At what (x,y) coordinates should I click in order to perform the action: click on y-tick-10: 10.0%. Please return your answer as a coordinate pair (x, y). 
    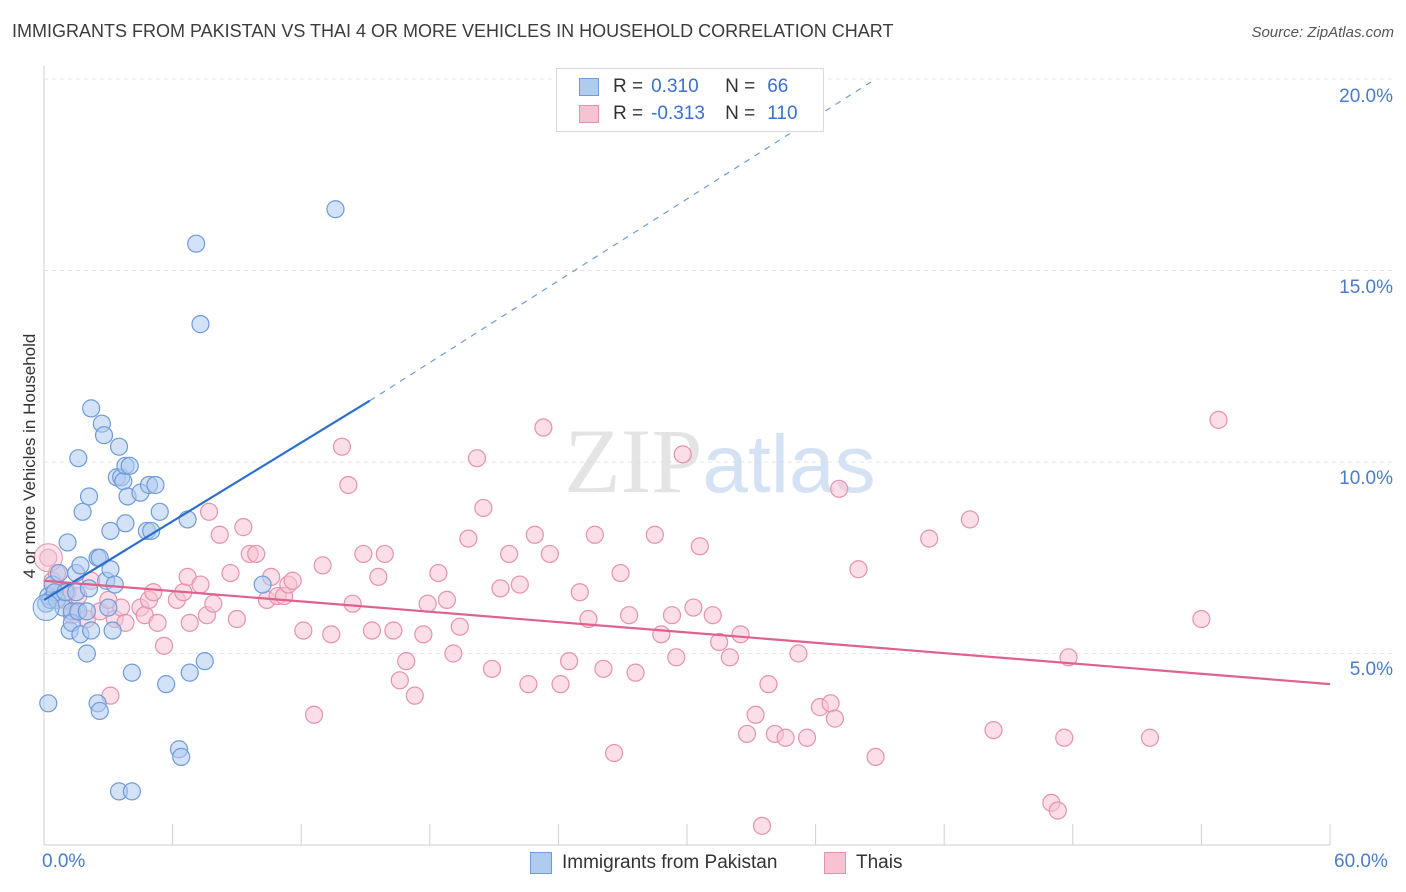
    Looking at the image, I should click on (1366, 478).